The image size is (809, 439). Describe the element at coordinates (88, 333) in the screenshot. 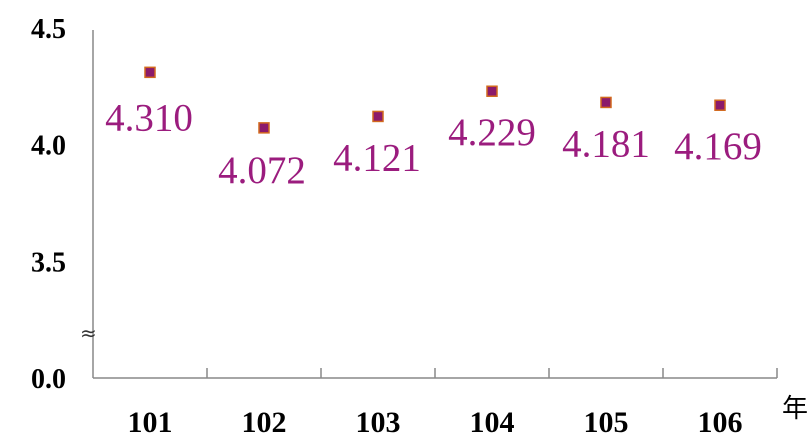

I see `axis-break-symbol: ≈` at that location.